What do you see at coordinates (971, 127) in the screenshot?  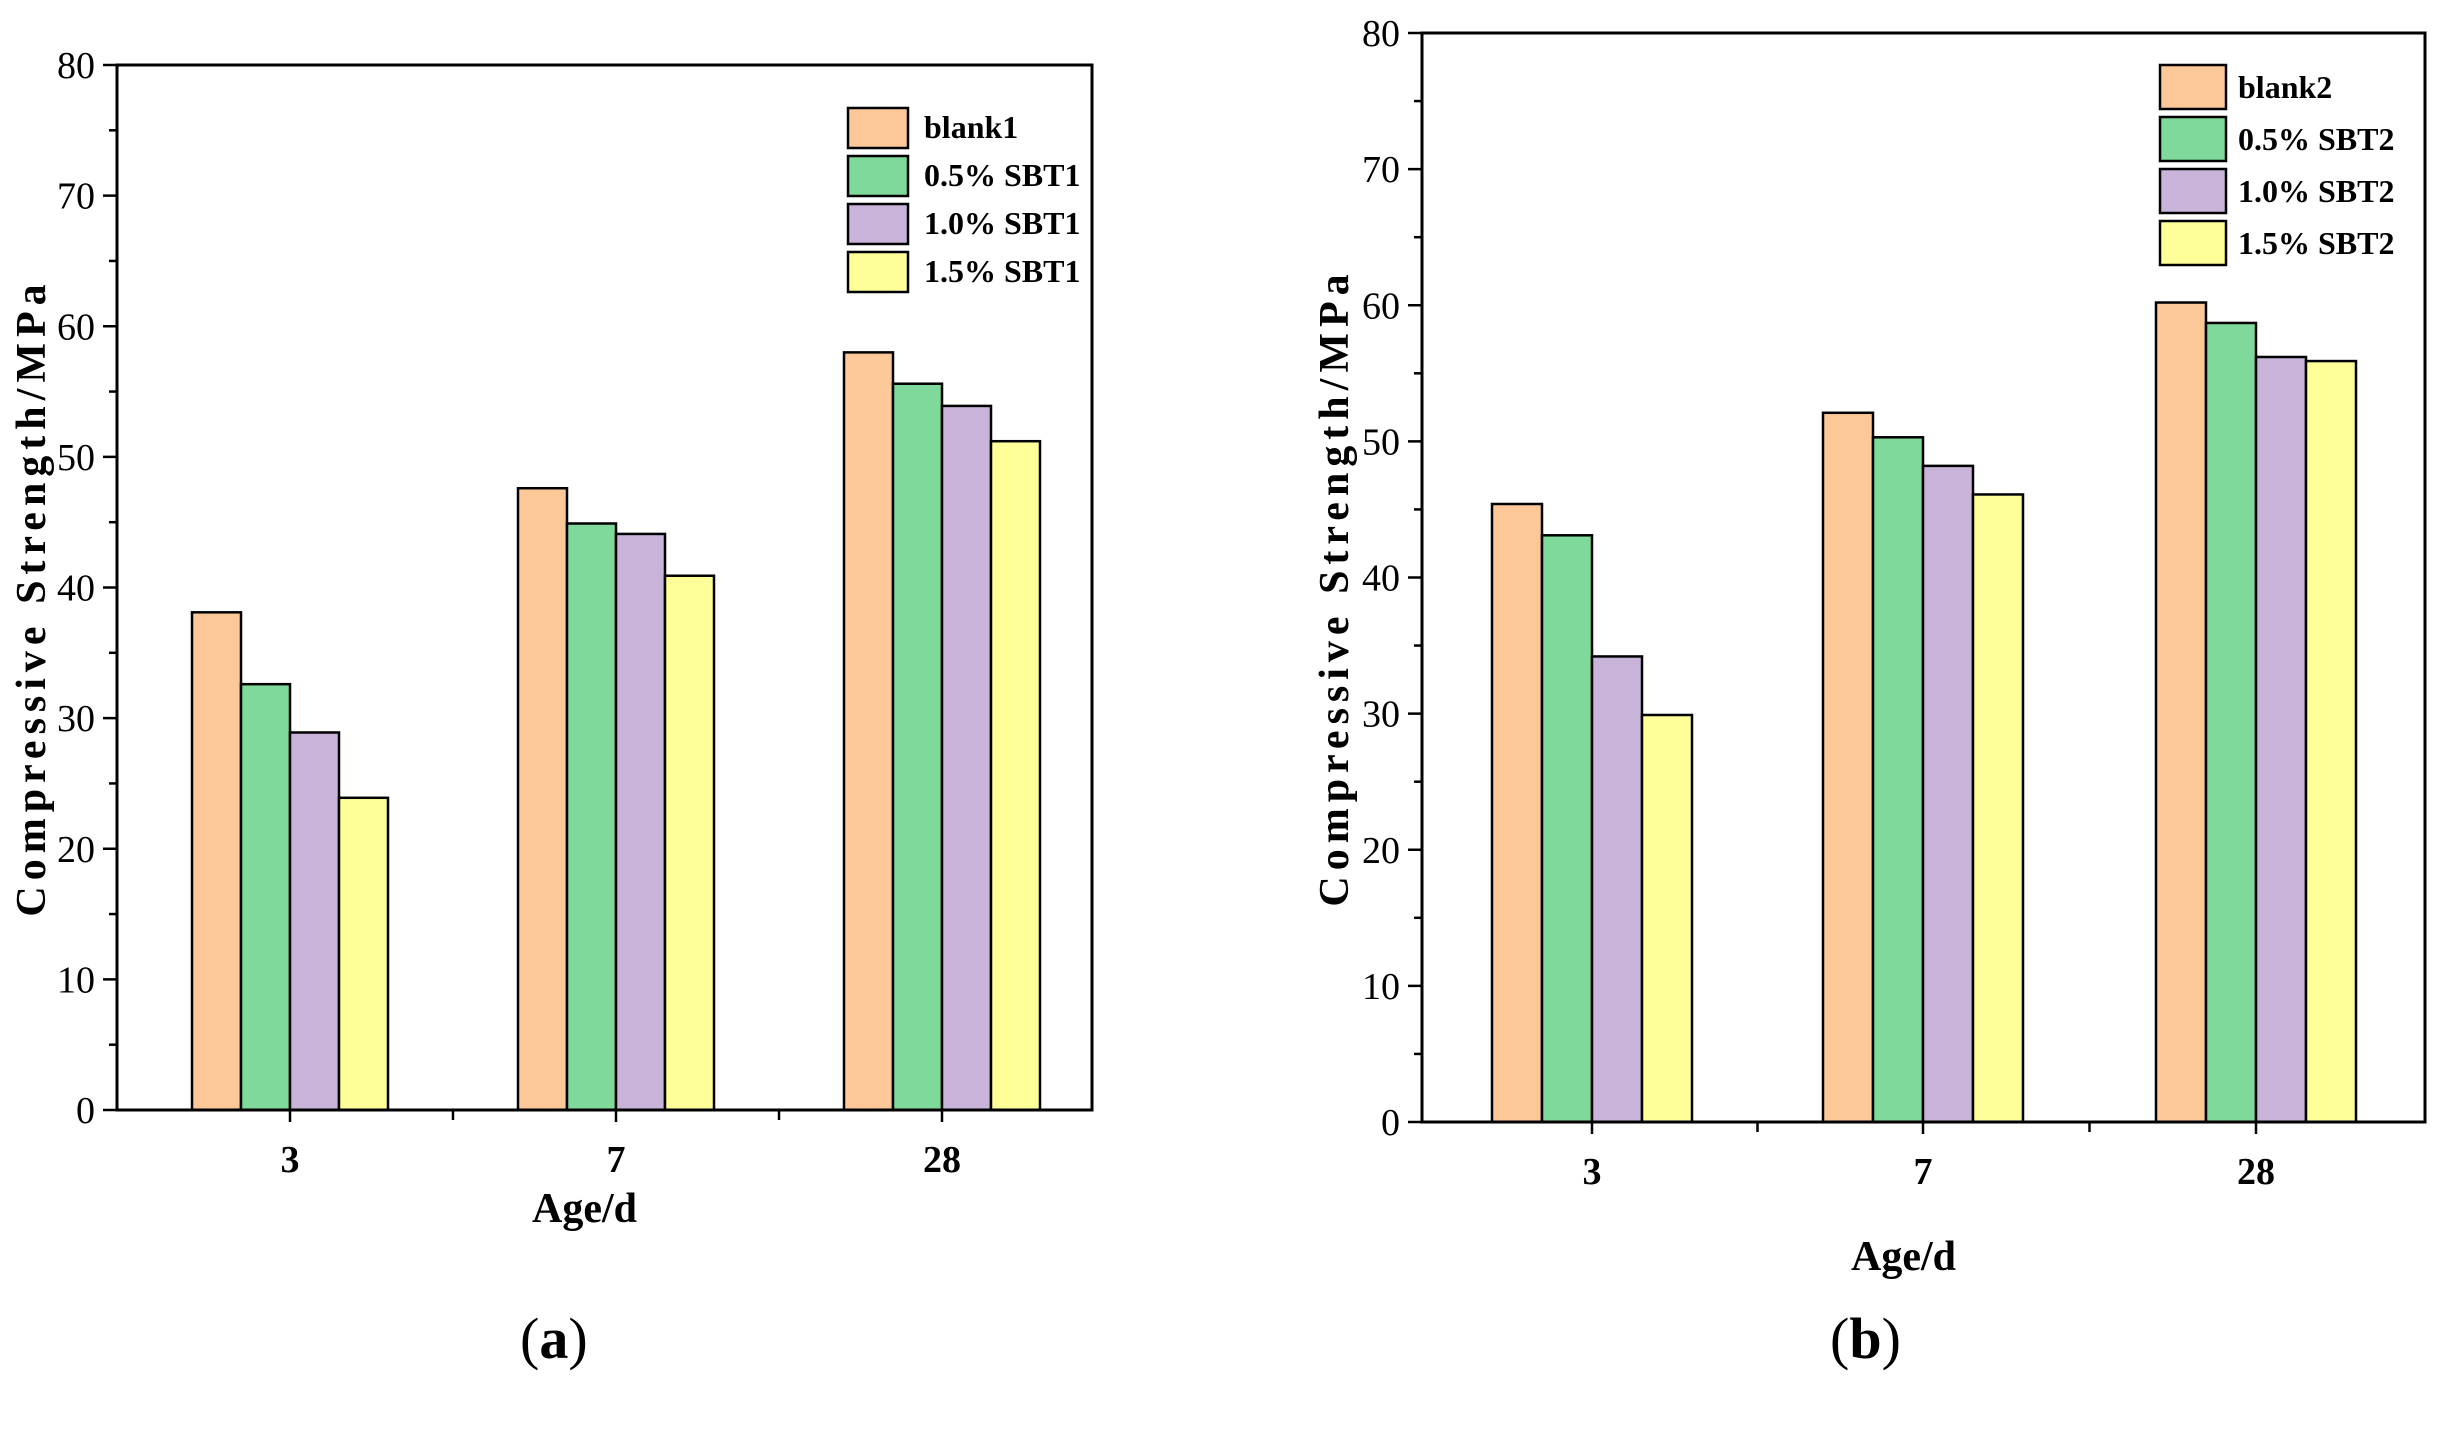 I see `legend-label: blank1` at bounding box center [971, 127].